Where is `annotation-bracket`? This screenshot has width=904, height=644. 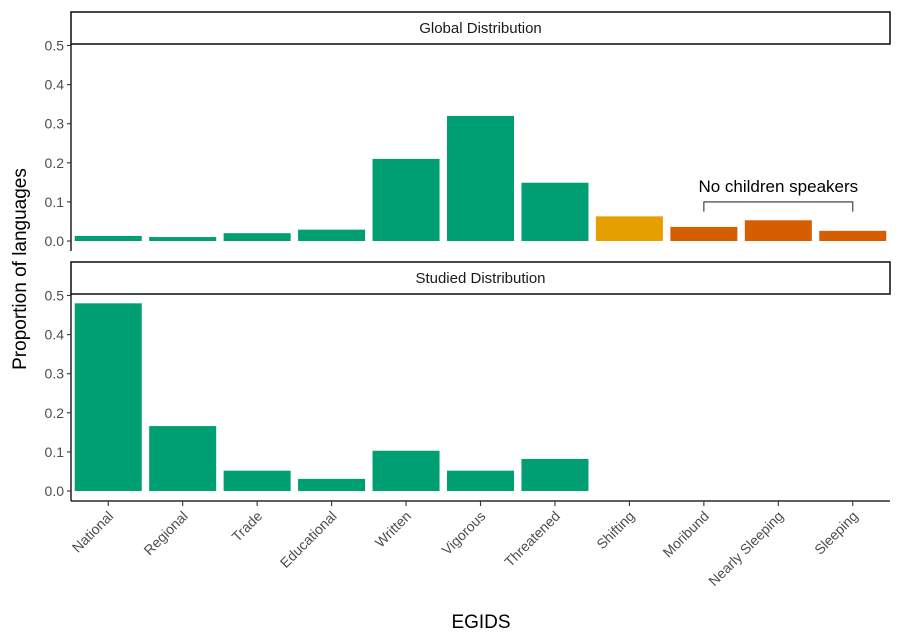
annotation-bracket is located at coordinates (778, 206).